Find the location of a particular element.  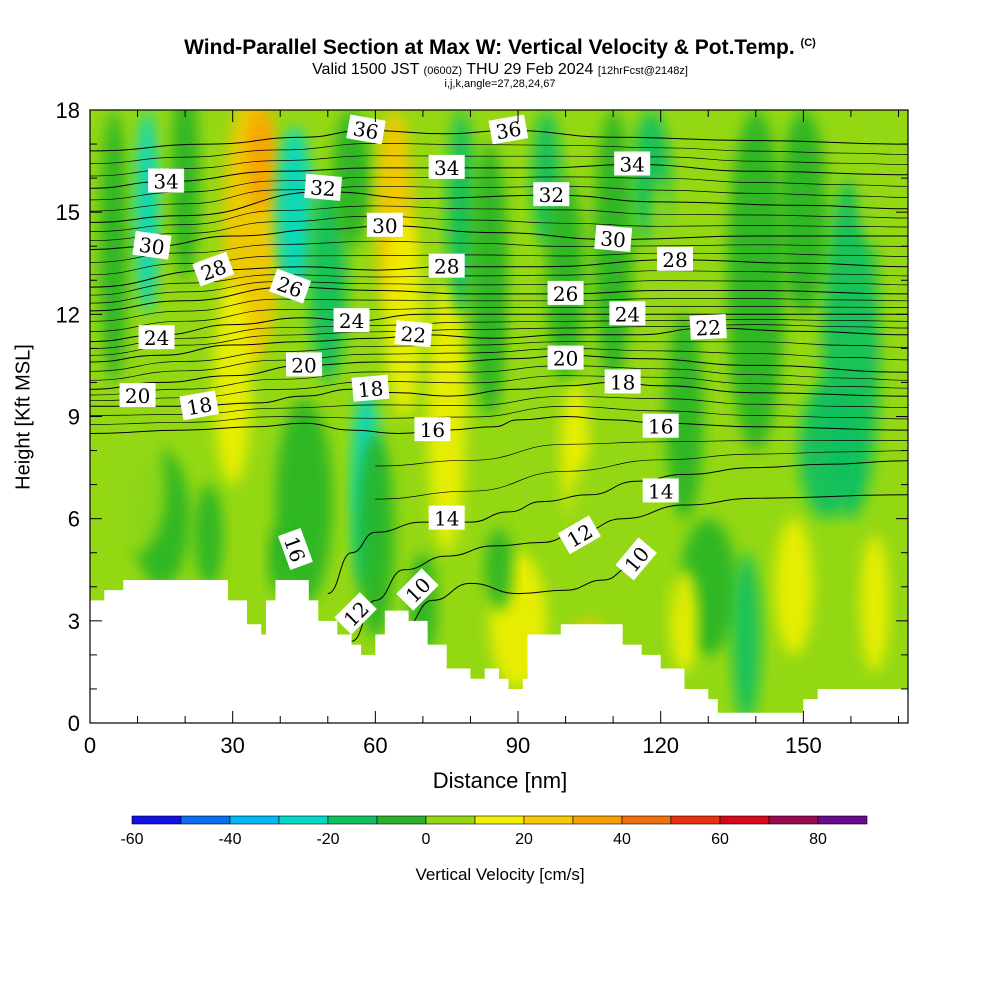

contour-label-18-25: 18 is located at coordinates (622, 381).